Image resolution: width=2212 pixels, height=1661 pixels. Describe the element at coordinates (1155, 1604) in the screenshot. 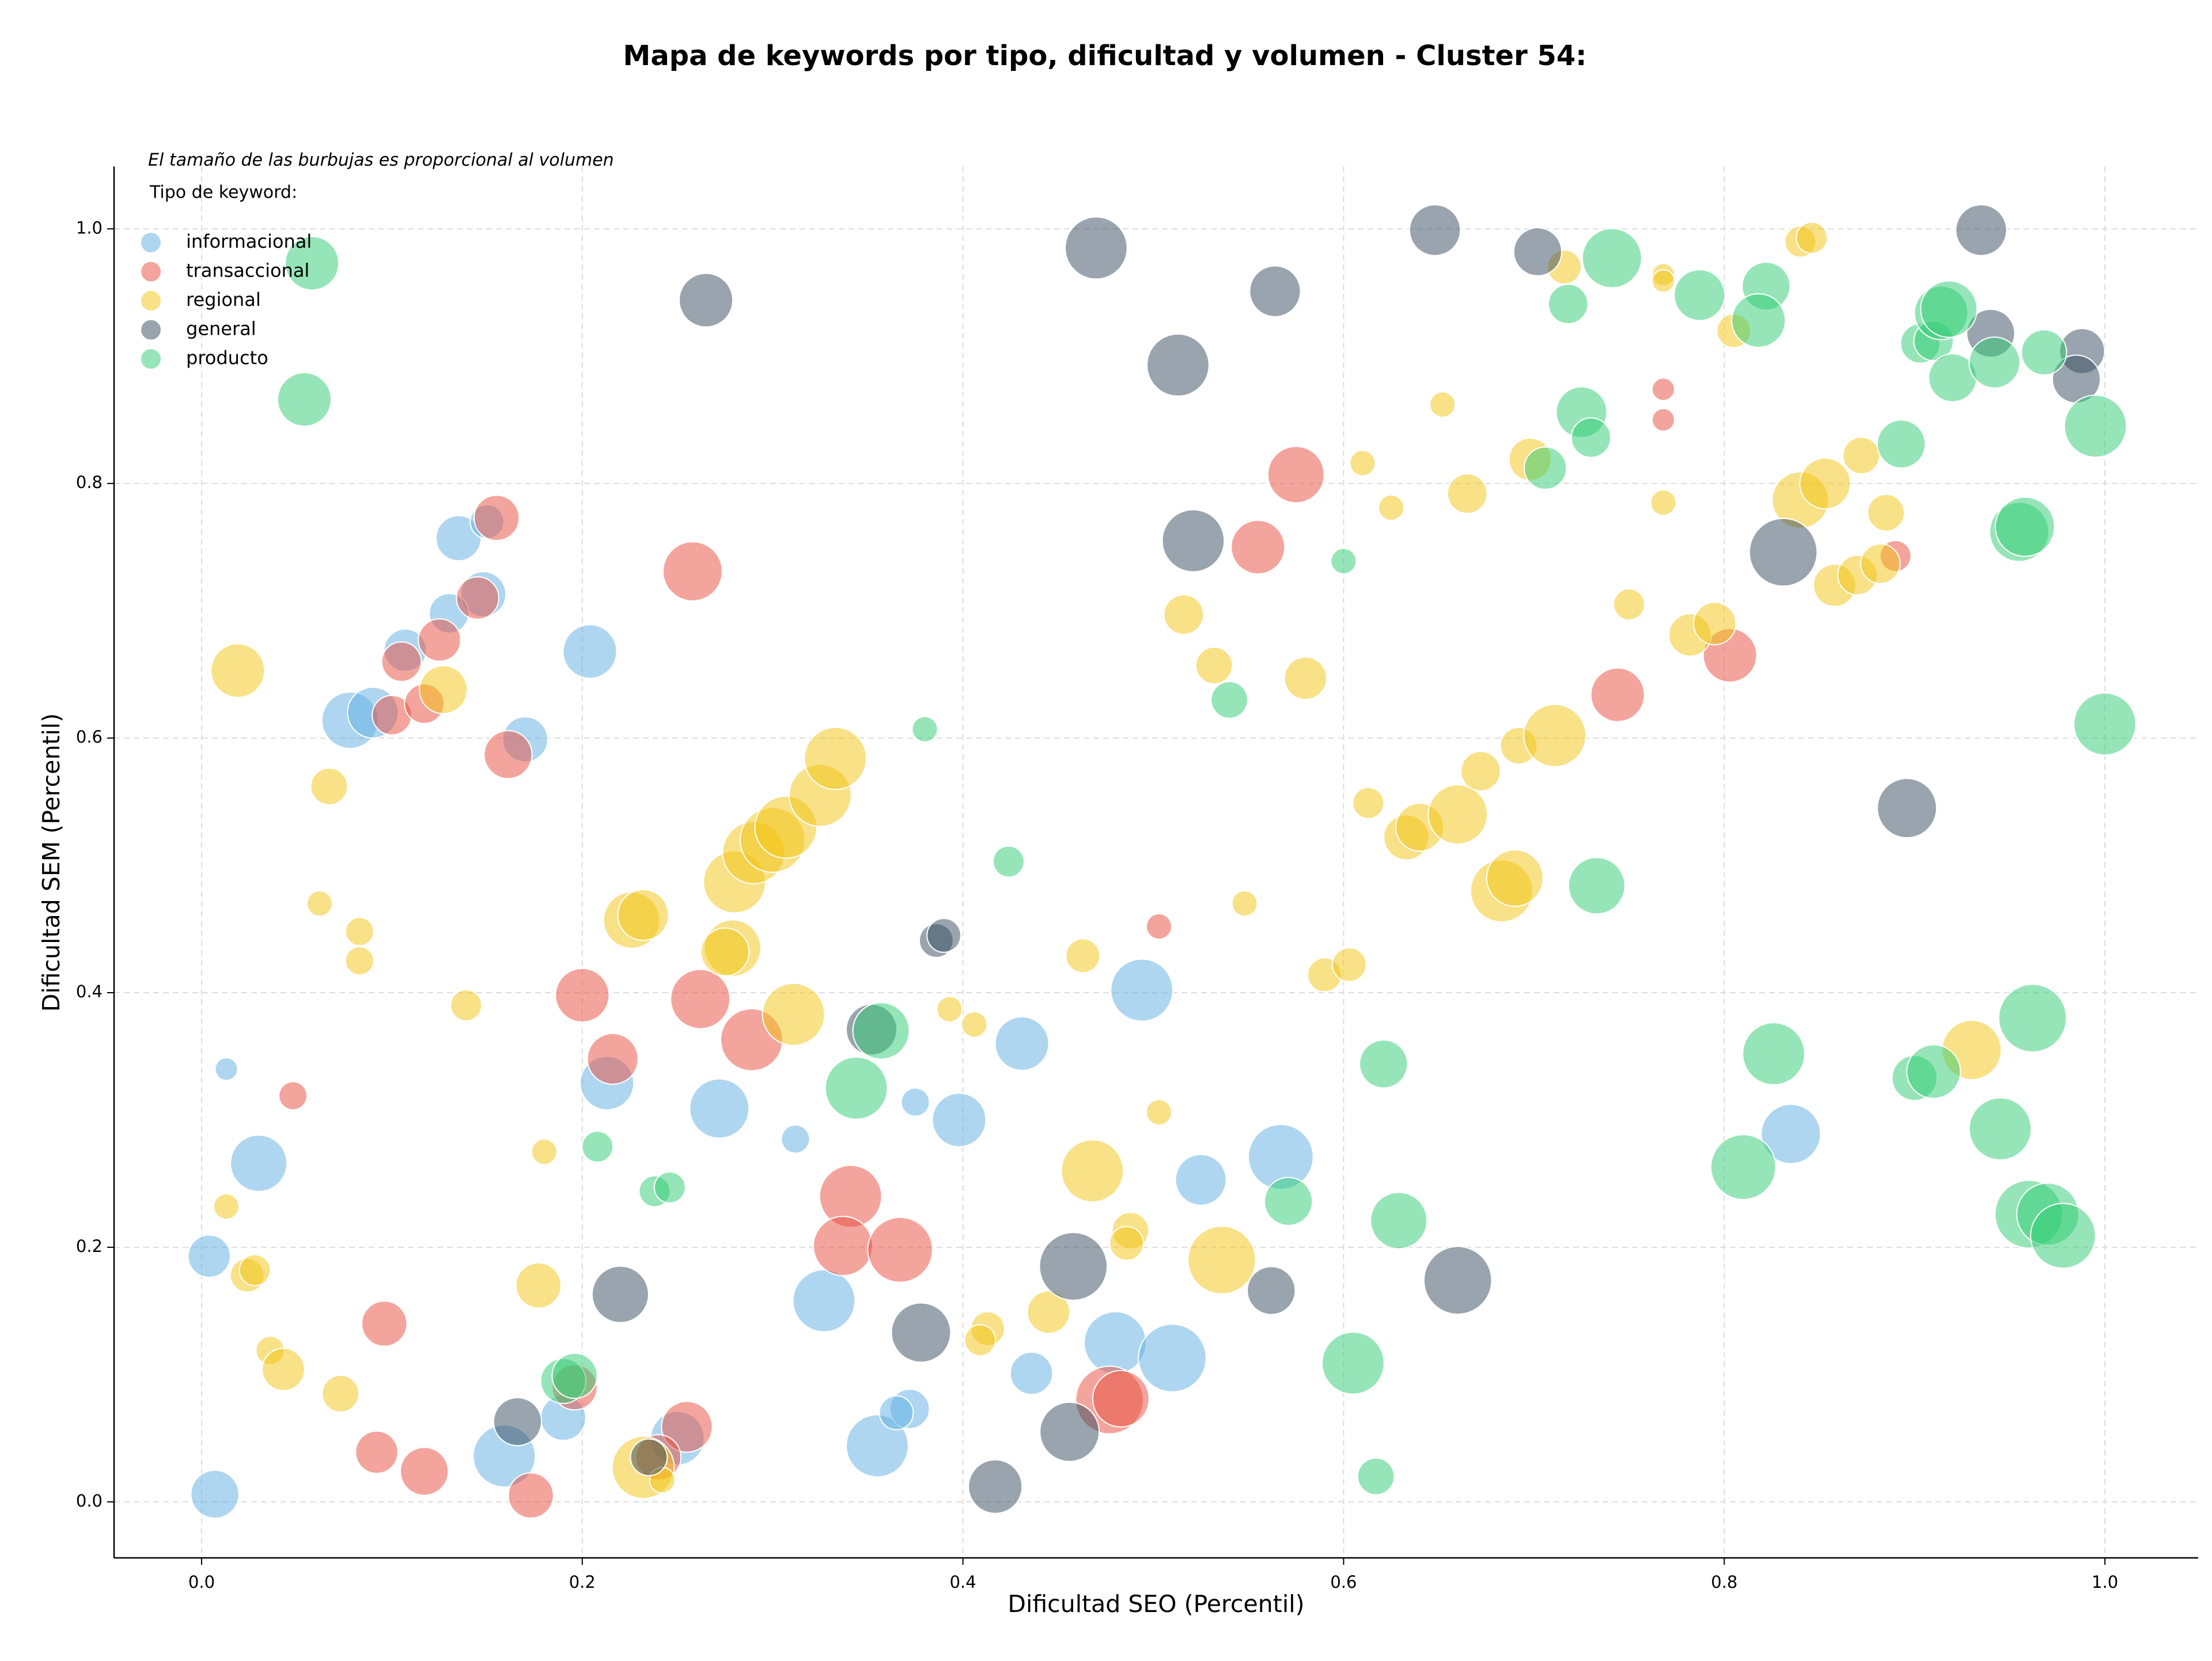

I see `x-axis-label: Dificultad SEO (Percentil)` at that location.